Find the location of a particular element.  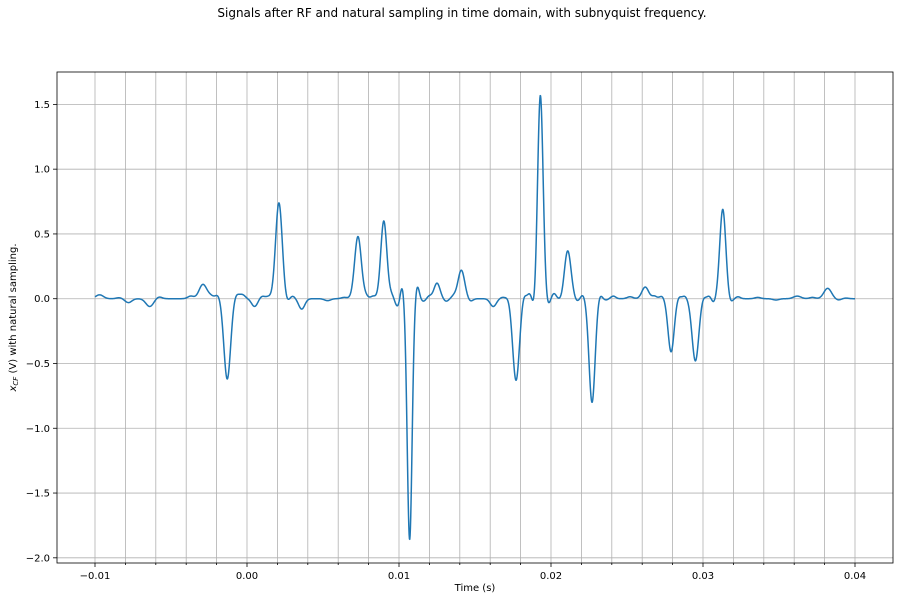

y-tick-label: 0.5 is located at coordinates (42, 234).